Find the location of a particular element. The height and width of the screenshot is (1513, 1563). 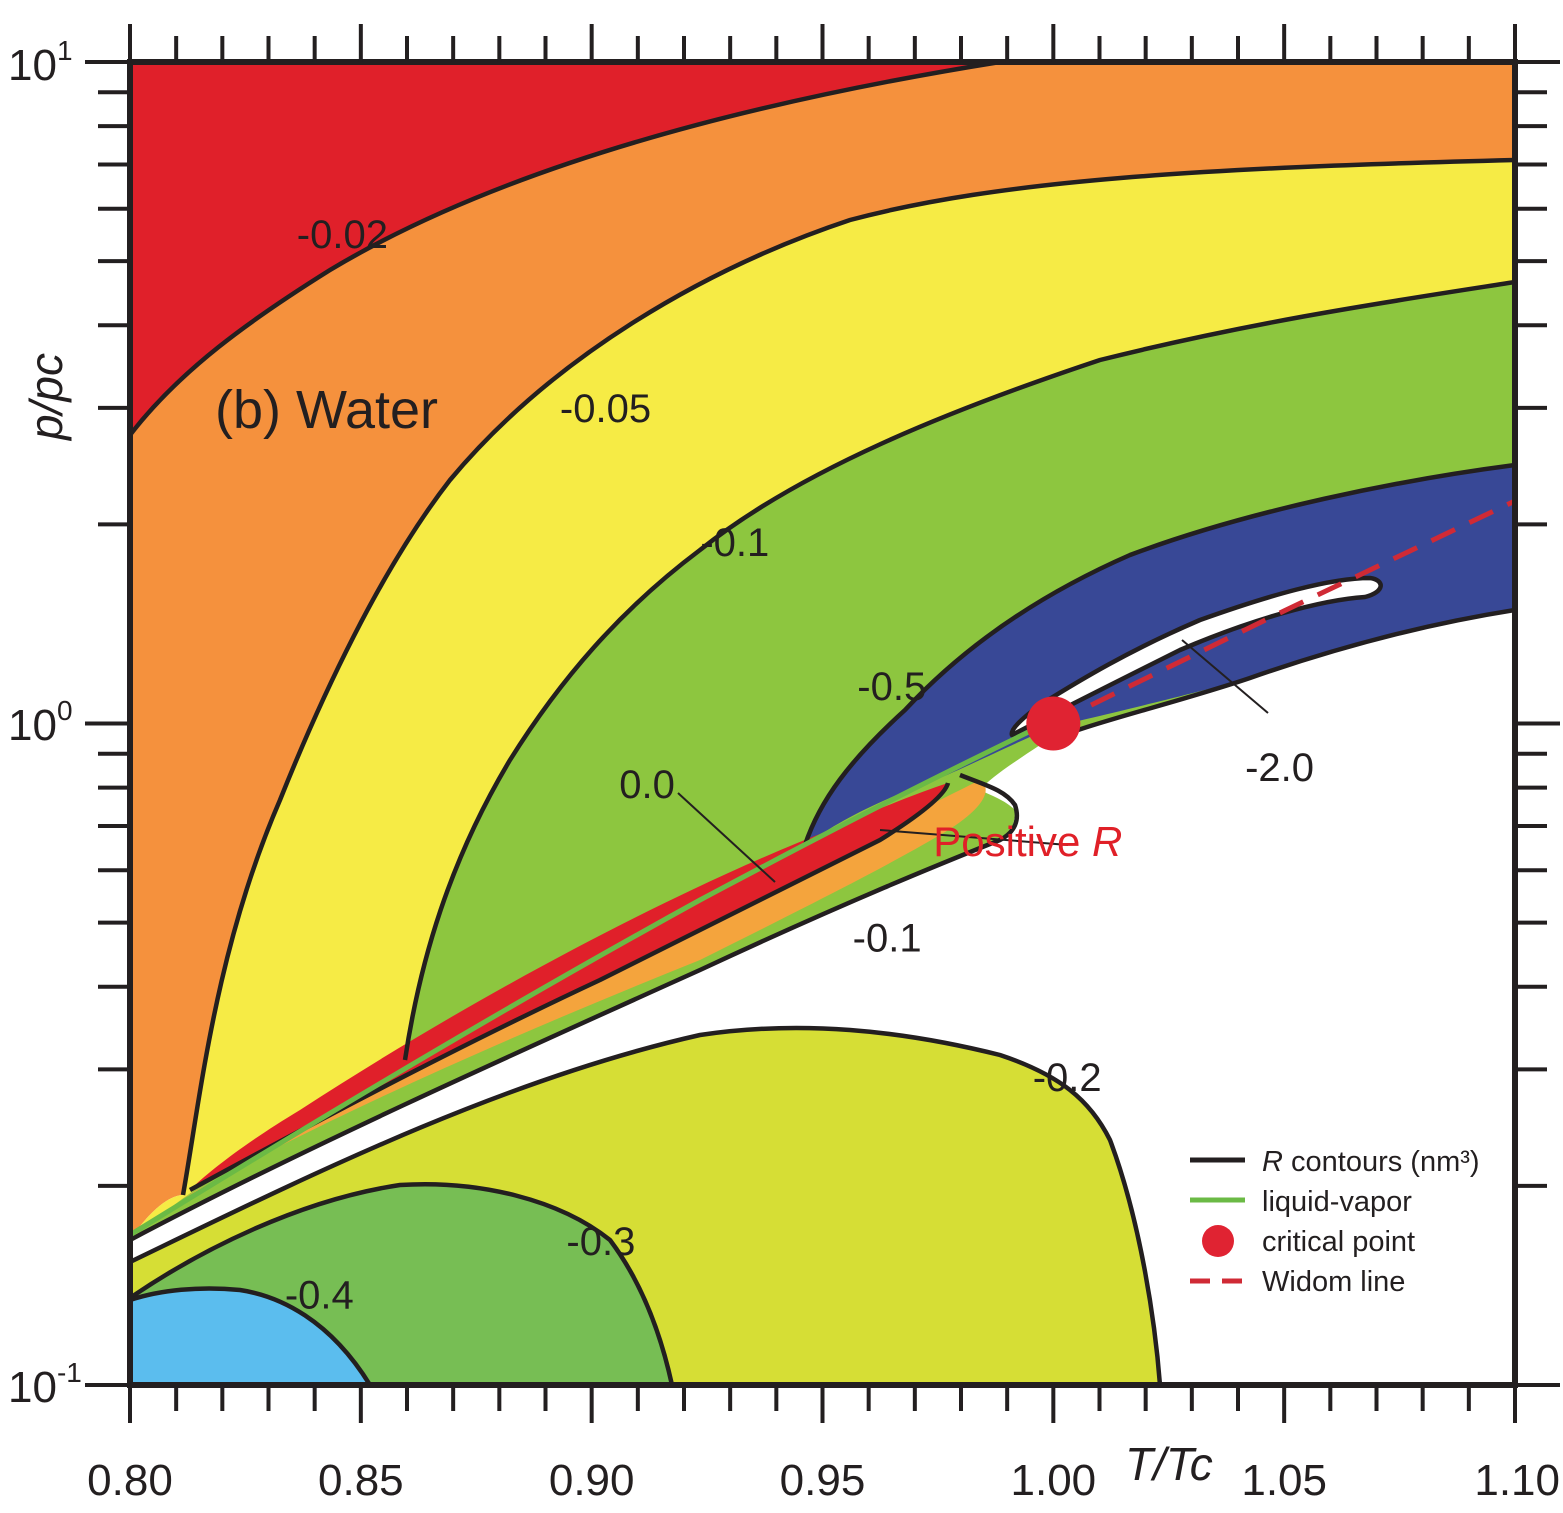

x-axis-title: T/Tc is located at coordinates (1169, 1464).